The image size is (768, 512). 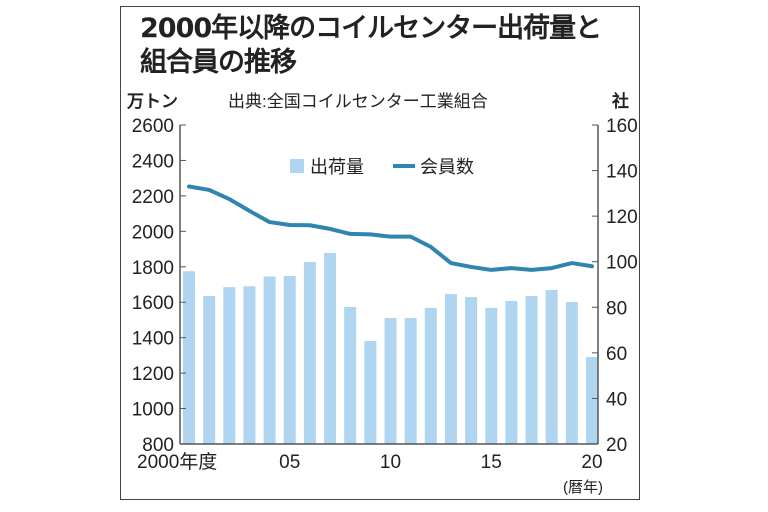 I want to click on left-tick-label: 2000, so click(x=153, y=232).